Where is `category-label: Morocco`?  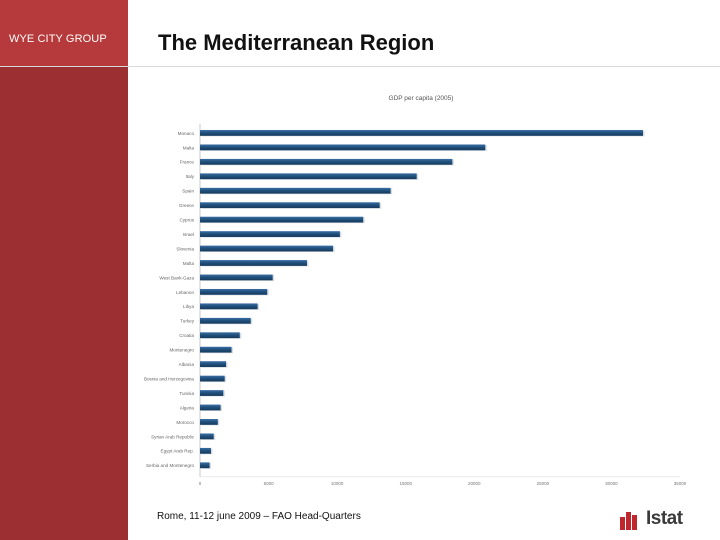
category-label: Morocco is located at coordinates (185, 422).